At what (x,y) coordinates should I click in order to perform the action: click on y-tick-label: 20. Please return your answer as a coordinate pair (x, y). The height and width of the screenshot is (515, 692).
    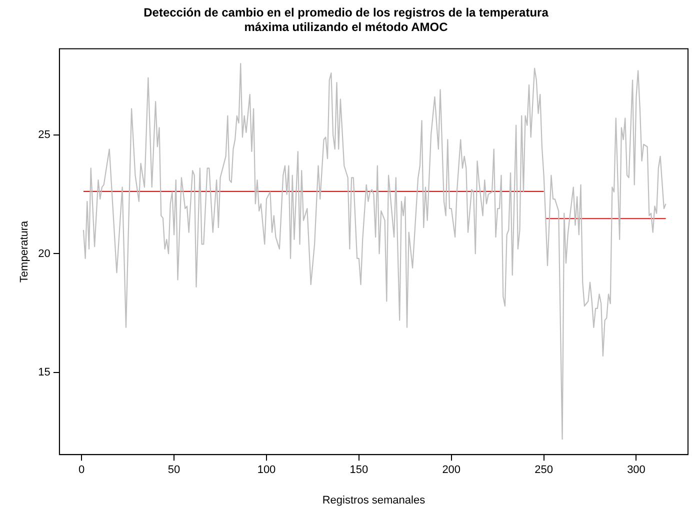
    Looking at the image, I should click on (44, 254).